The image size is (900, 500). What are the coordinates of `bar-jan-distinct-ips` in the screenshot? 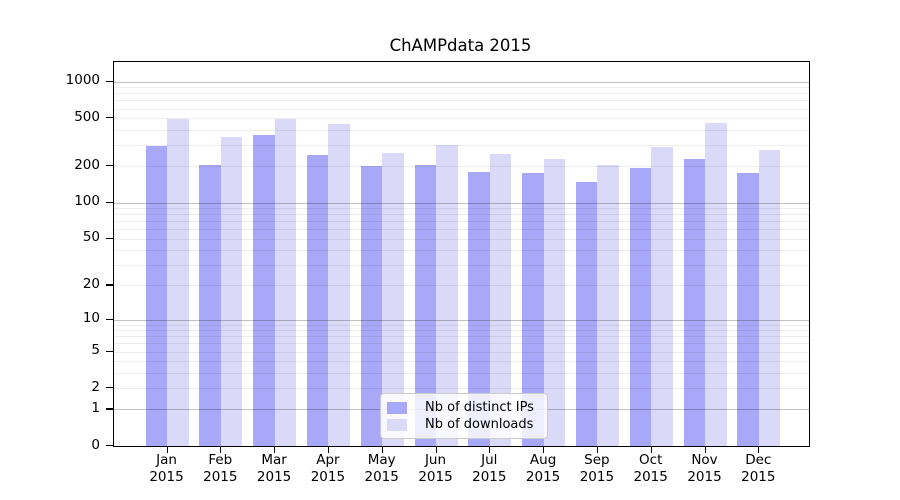 It's located at (156, 295).